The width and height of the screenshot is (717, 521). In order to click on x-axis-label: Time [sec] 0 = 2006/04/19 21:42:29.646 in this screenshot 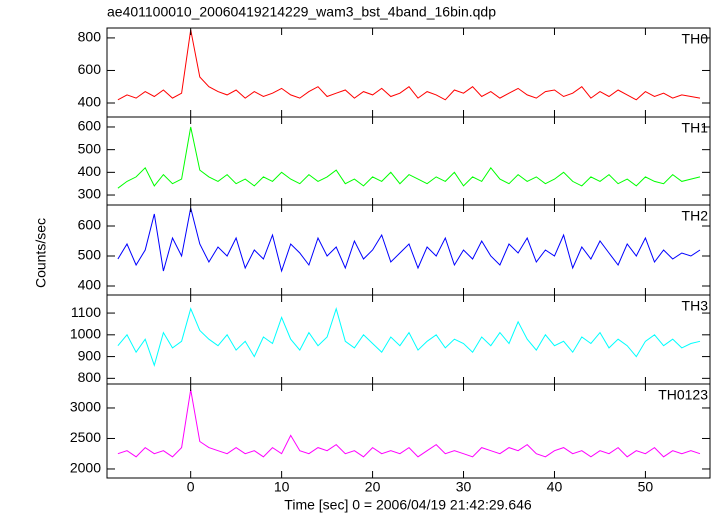, I will do `click(408, 505)`.